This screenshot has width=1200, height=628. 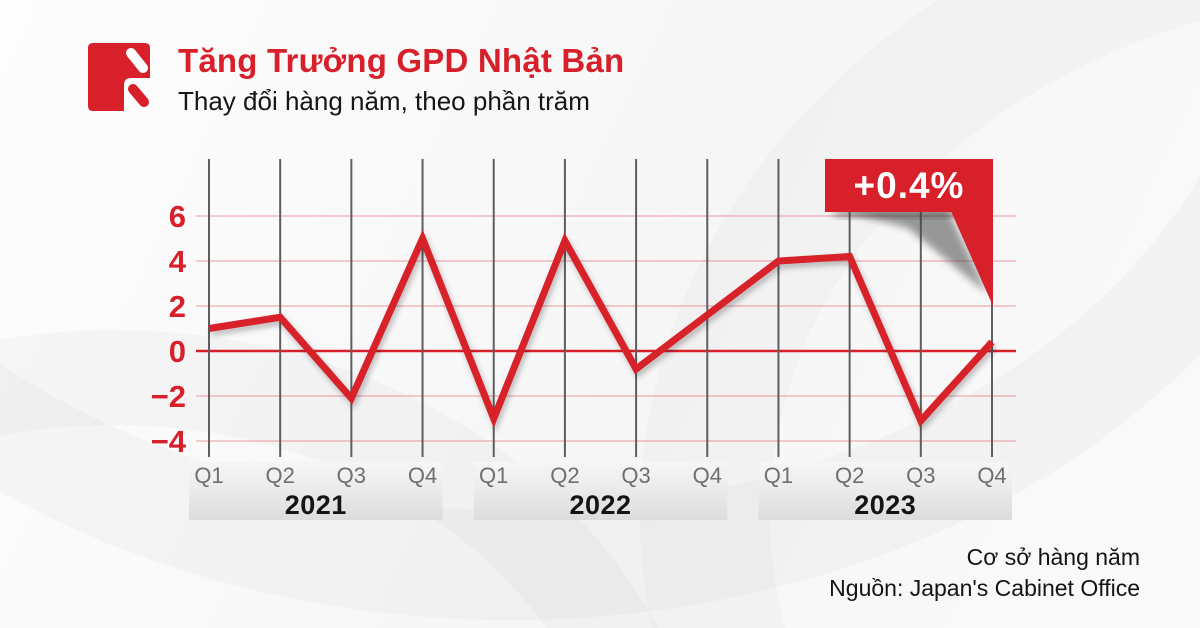 I want to click on badge-shadow, so click(x=913, y=252).